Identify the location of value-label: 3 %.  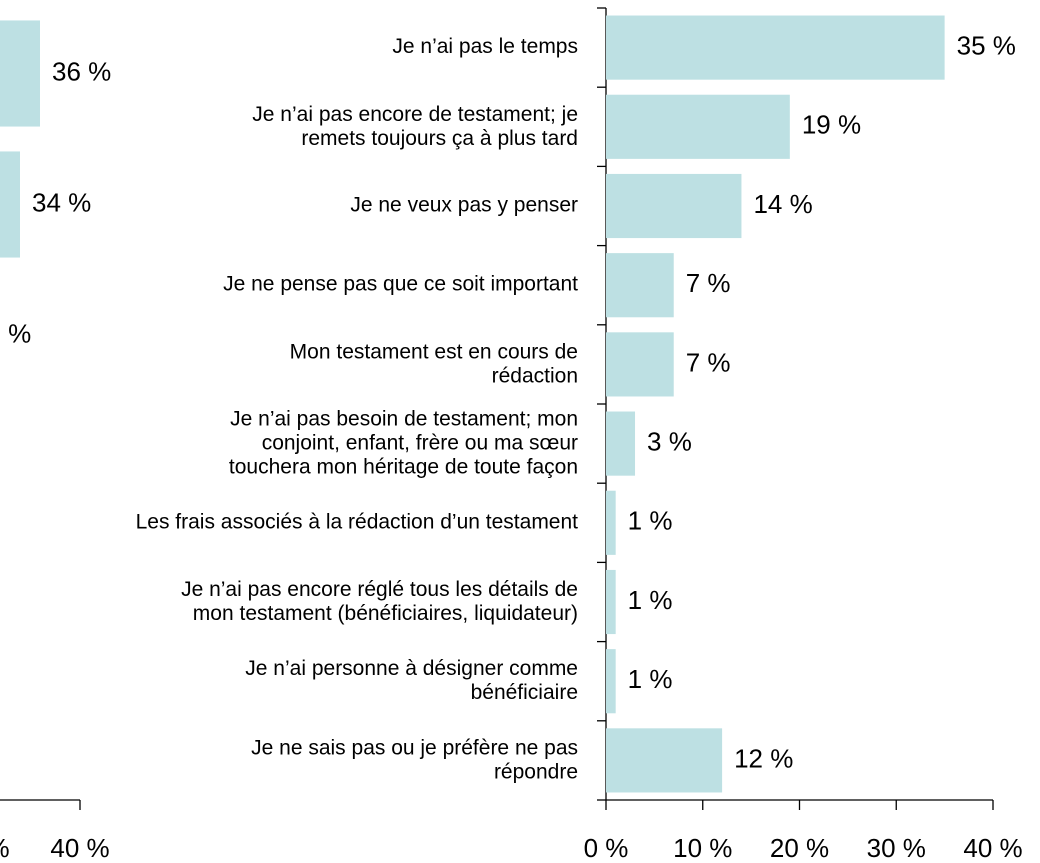
(669, 441).